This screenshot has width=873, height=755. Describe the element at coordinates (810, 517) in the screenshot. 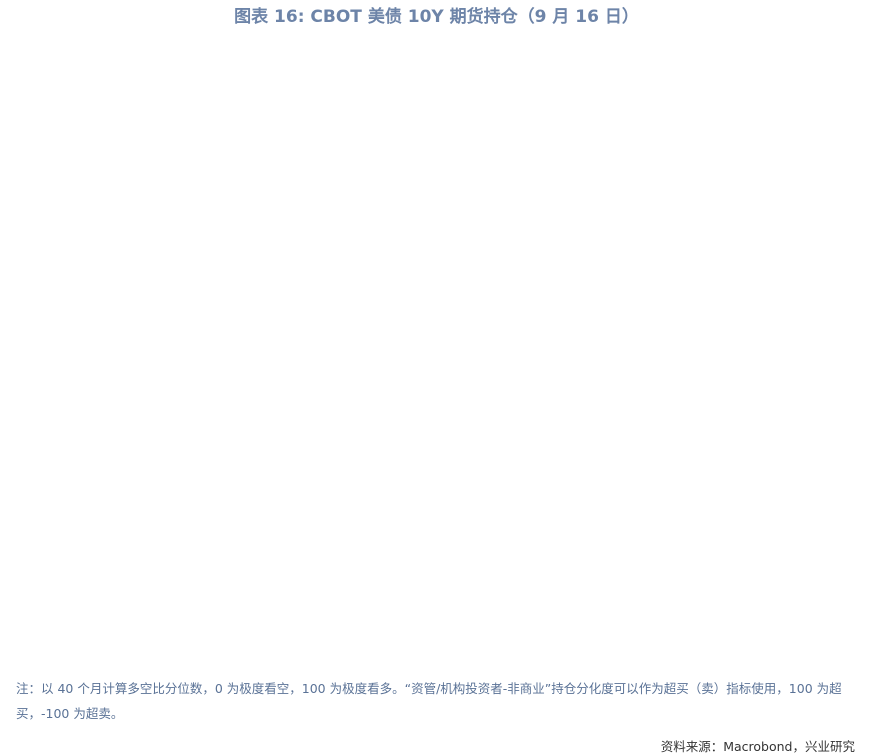

I see `right-tick-label: -25` at that location.